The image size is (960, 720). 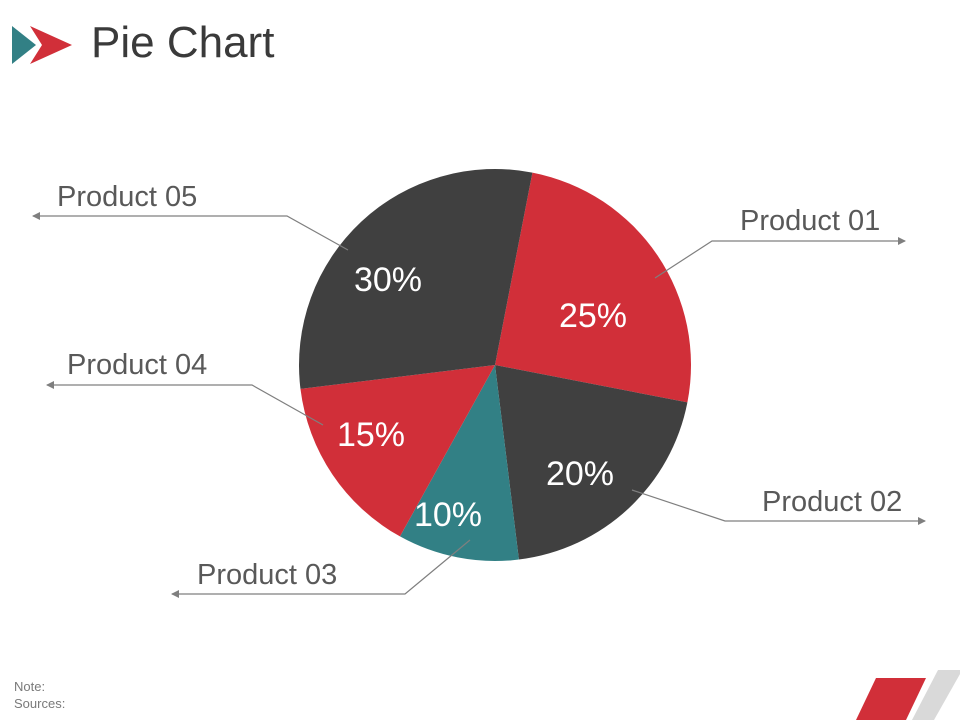 I want to click on slice-value-label: 30%, so click(x=388, y=280).